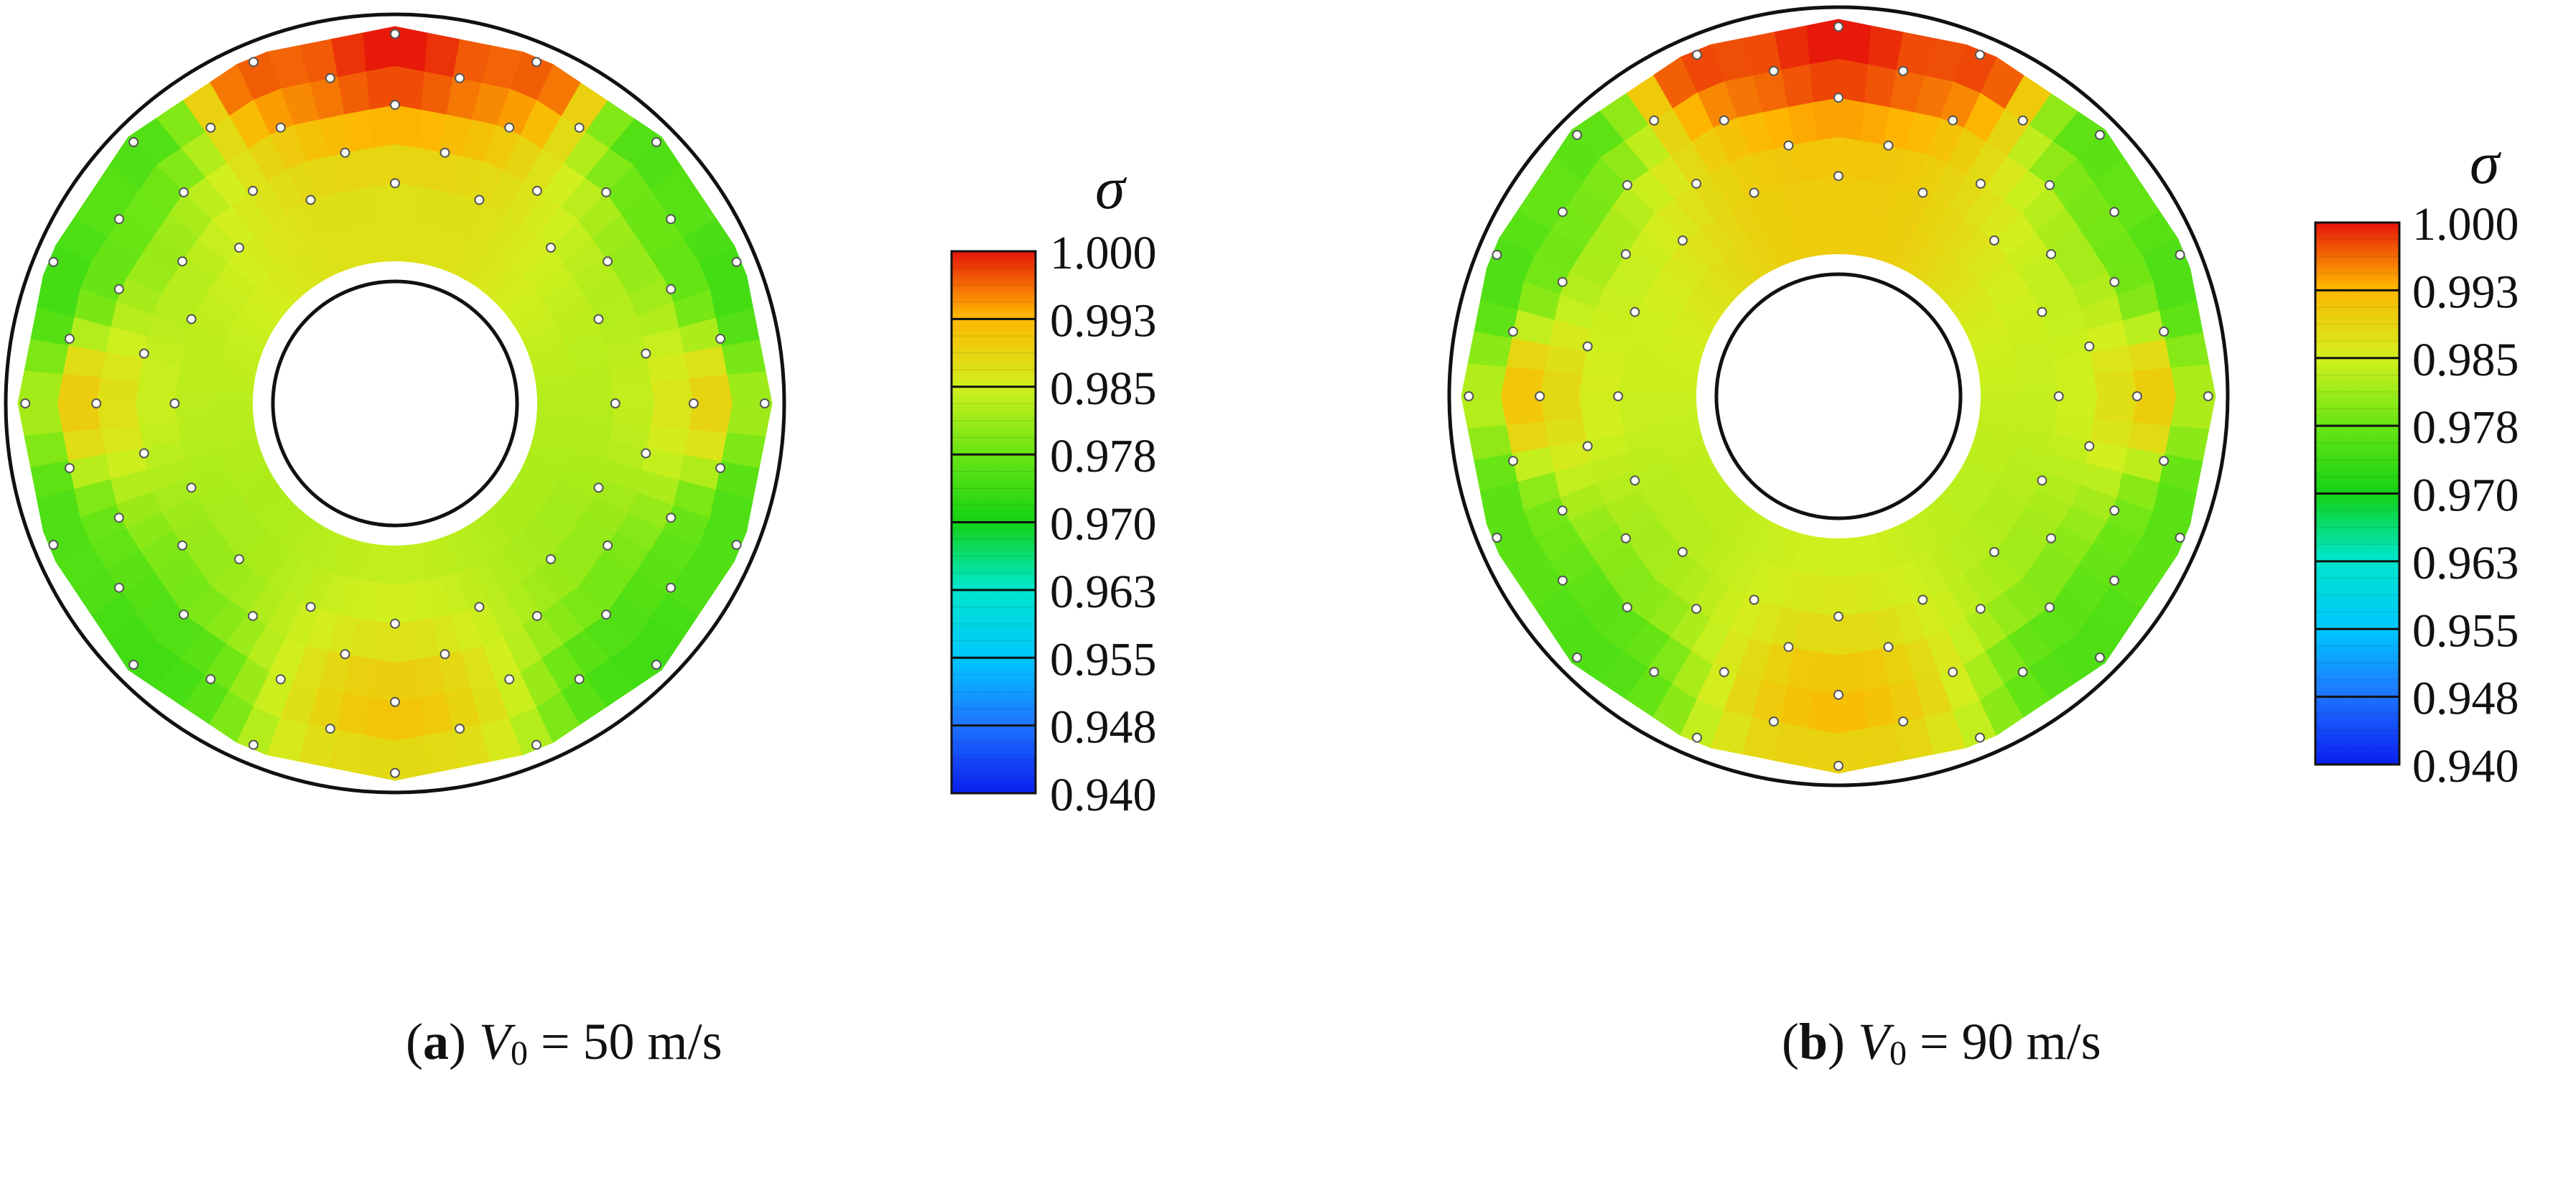 Image resolution: width=2576 pixels, height=1178 pixels. What do you see at coordinates (1103, 320) in the screenshot?
I see `colorbar-tick-label: 0.993` at bounding box center [1103, 320].